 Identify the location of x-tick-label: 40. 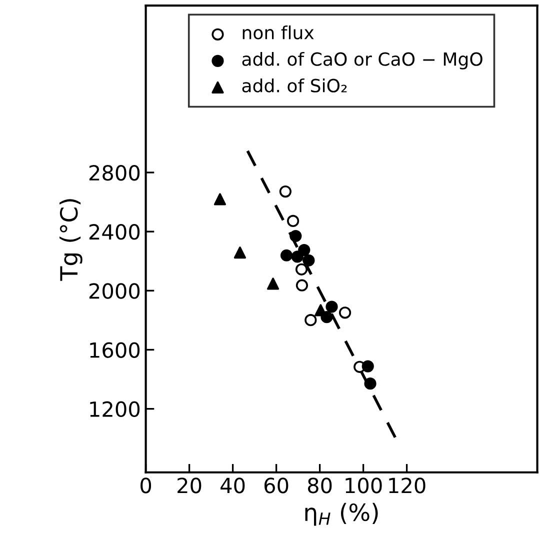
(232, 486).